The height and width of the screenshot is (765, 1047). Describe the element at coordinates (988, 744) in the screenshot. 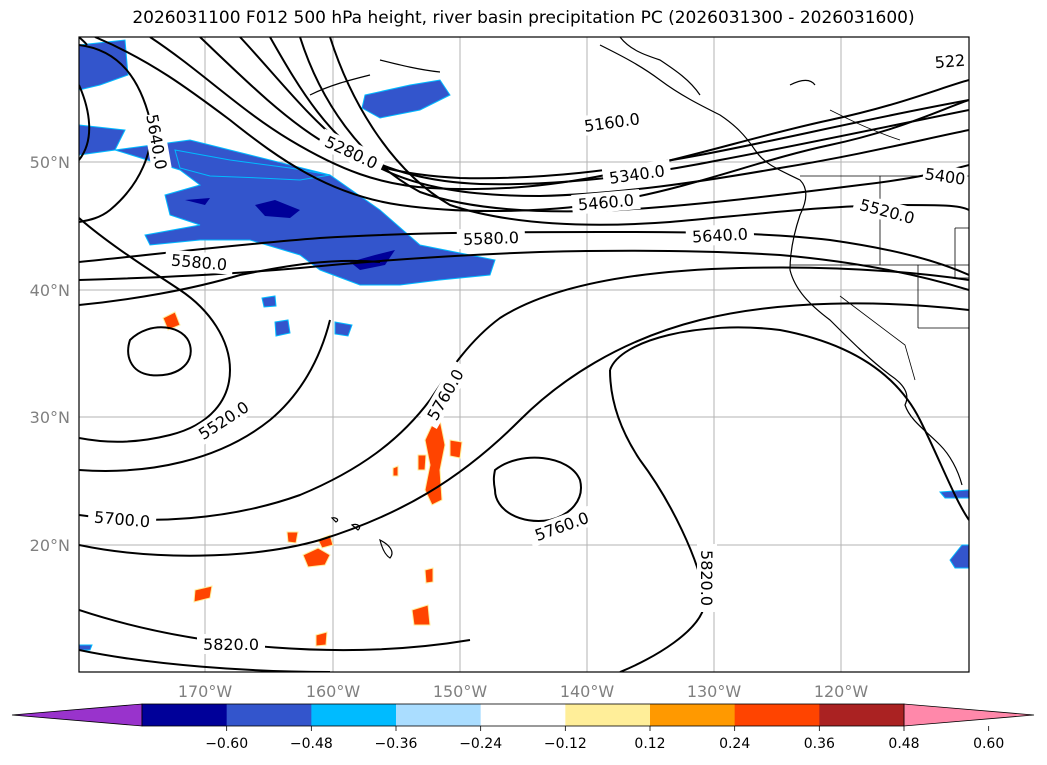

I see `colorbar-tick-label: 0.60` at that location.